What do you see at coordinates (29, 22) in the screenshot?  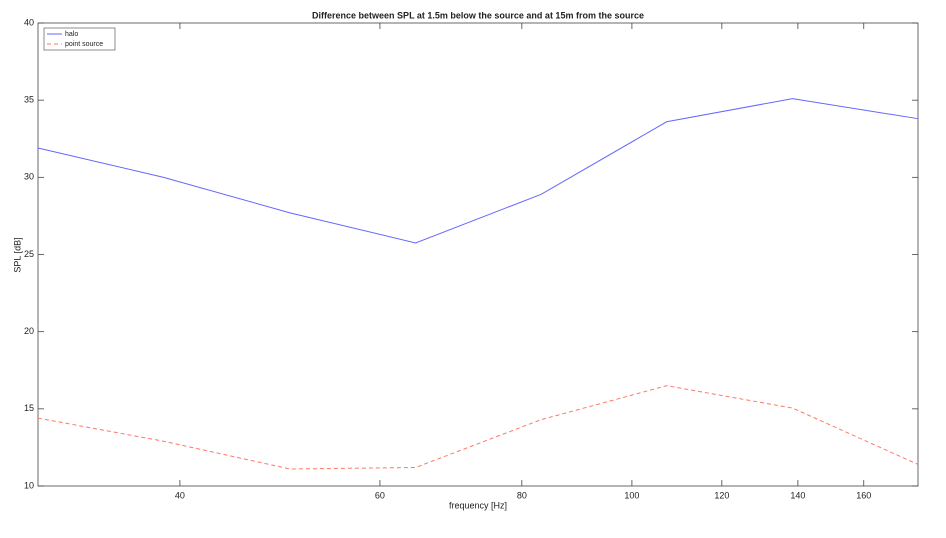 I see `y-tick-label: 40` at bounding box center [29, 22].